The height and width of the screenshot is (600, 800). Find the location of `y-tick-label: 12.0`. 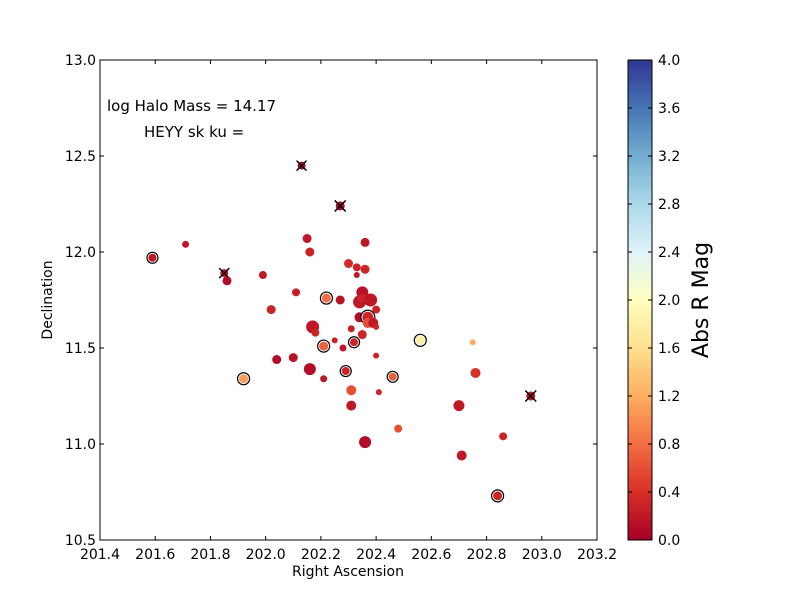

y-tick-label: 12.0 is located at coordinates (80, 253).